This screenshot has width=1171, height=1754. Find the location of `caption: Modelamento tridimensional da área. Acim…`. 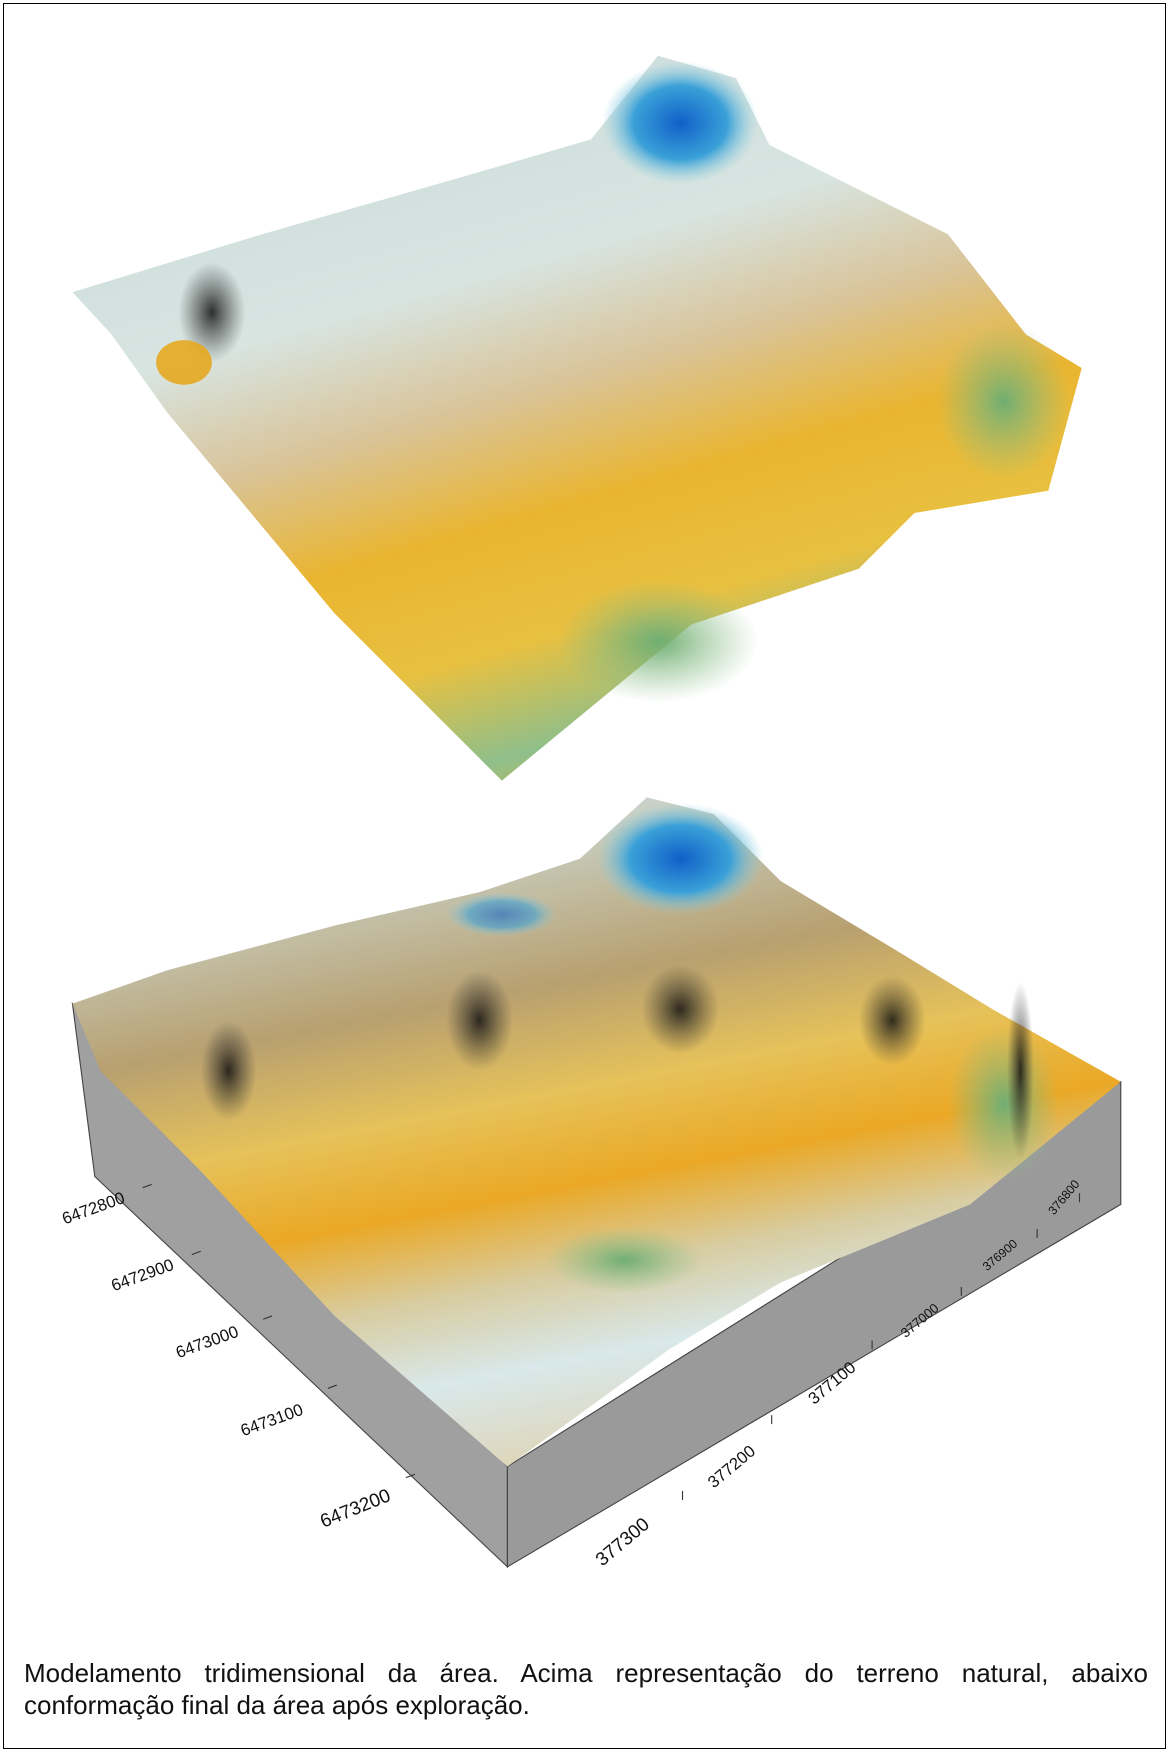

caption: Modelamento tridimensional da área. Acim… is located at coordinates (586, 1689).